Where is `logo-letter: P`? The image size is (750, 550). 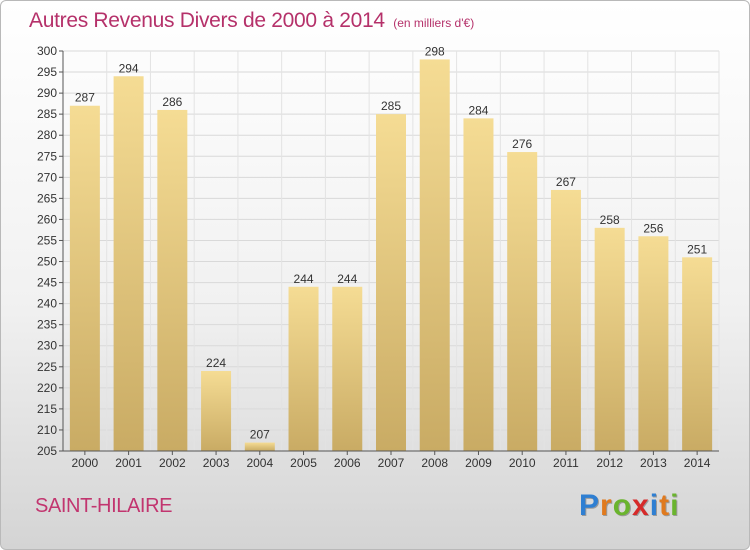 logo-letter: P is located at coordinates (590, 505).